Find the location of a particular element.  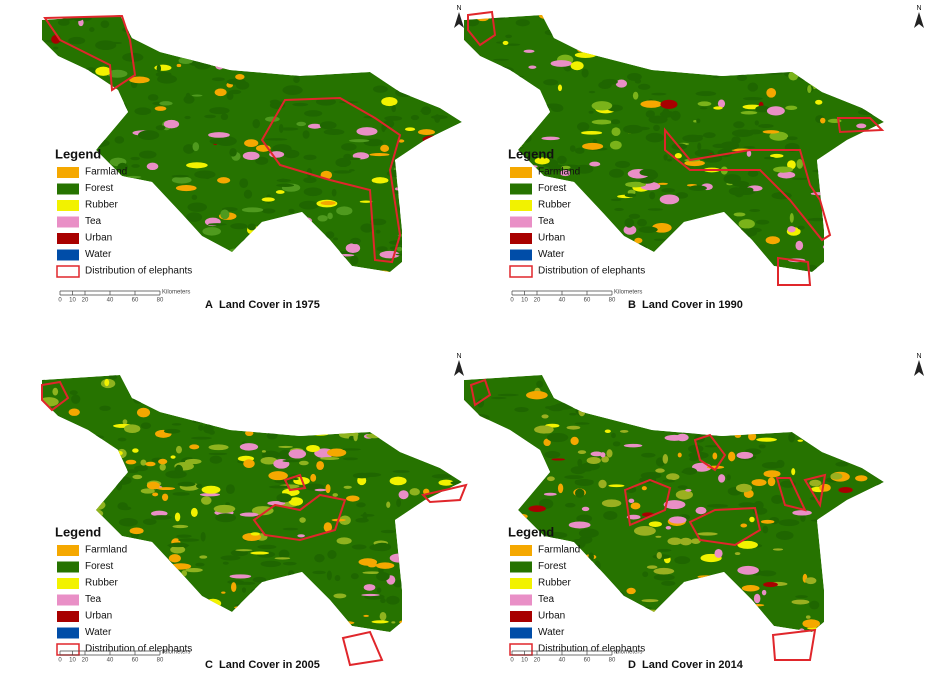

legend-label: Farmland is located at coordinates (559, 172).